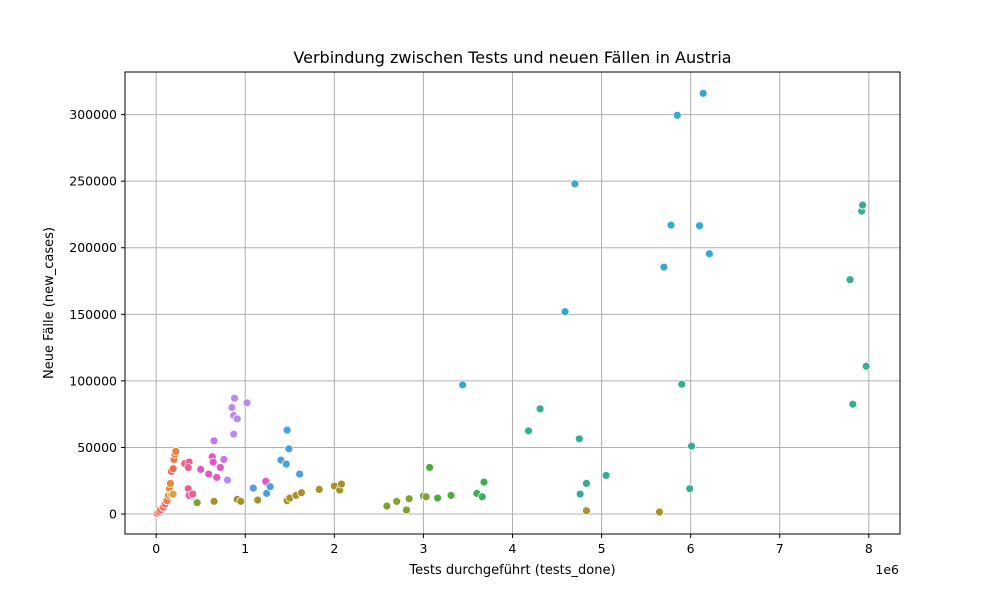 Image resolution: width=1000 pixels, height=600 pixels. I want to click on y-axis-label: Neue Fälle (new_cases), so click(49, 303).